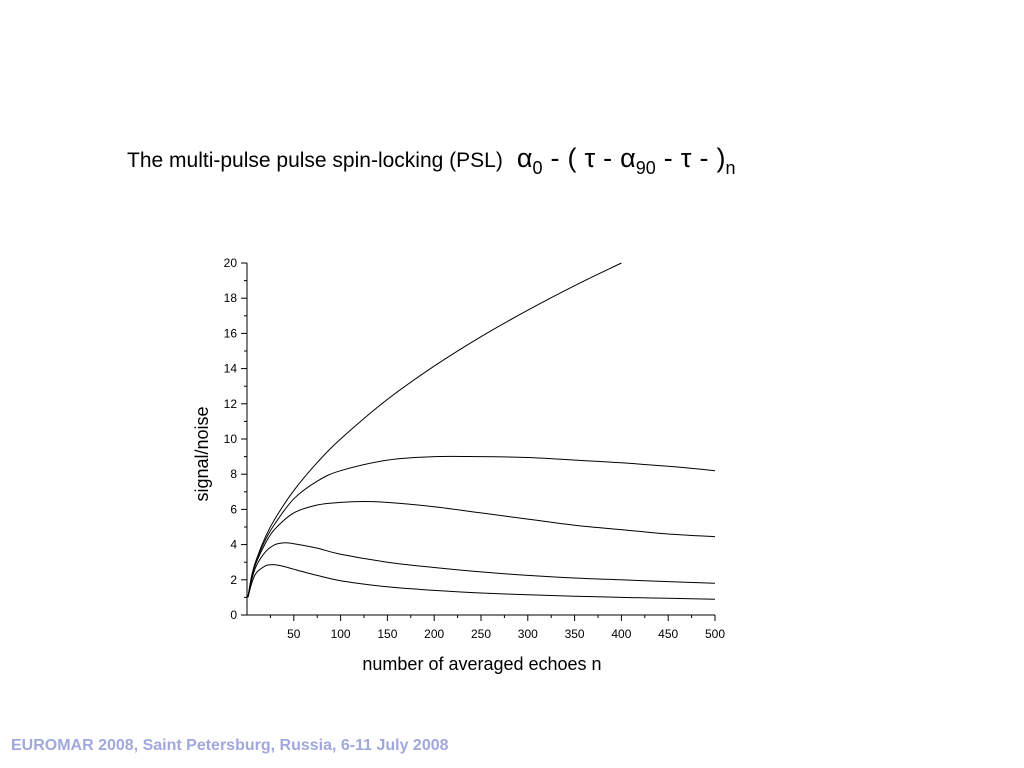 This screenshot has width=1024, height=768. Describe the element at coordinates (481, 634) in the screenshot. I see `x-tick-label: 250` at that location.